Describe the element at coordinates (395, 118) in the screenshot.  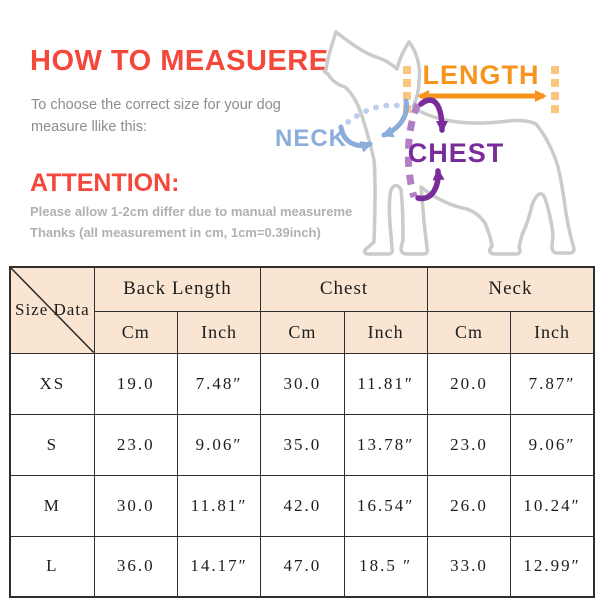
I see `neck-arrow-large` at that location.